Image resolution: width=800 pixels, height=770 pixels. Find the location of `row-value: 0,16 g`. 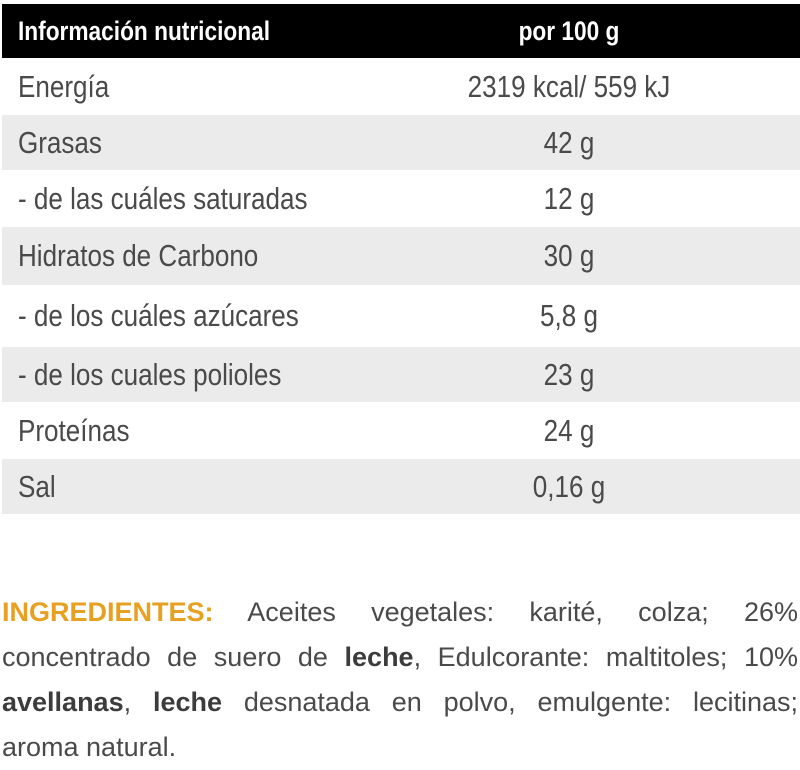

row-value: 0,16 g is located at coordinates (569, 486).